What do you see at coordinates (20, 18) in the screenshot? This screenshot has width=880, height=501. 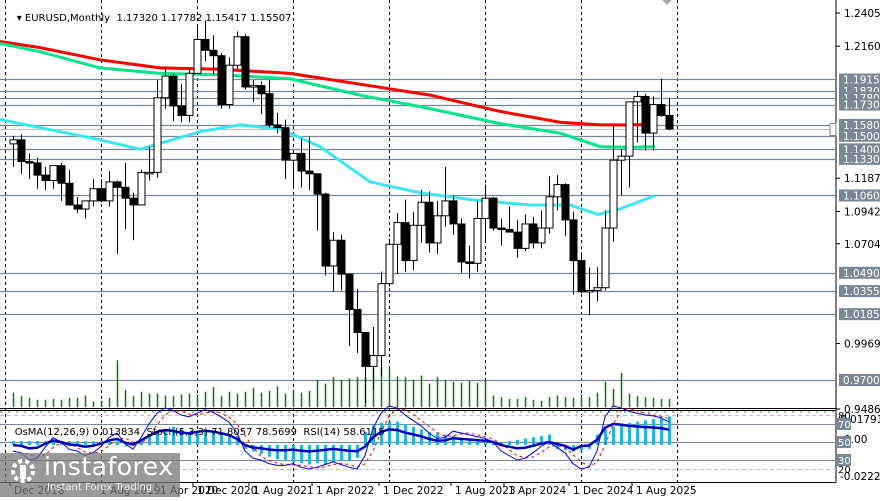 I see `collapse-arrow-icon: ▾` at bounding box center [20, 18].